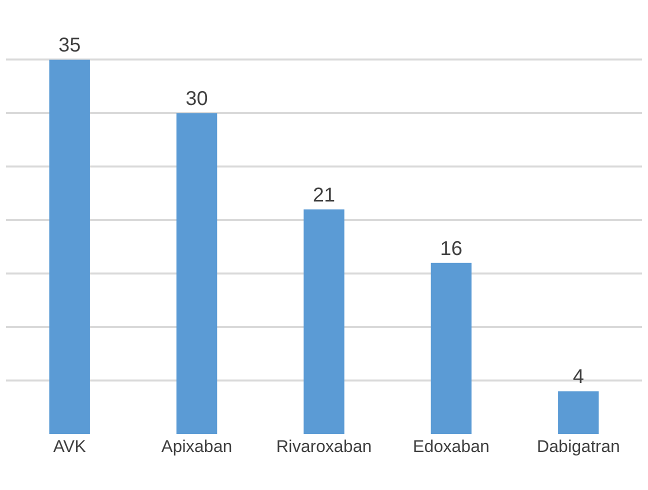  What do you see at coordinates (451, 249) in the screenshot?
I see `data-label: 16` at bounding box center [451, 249].